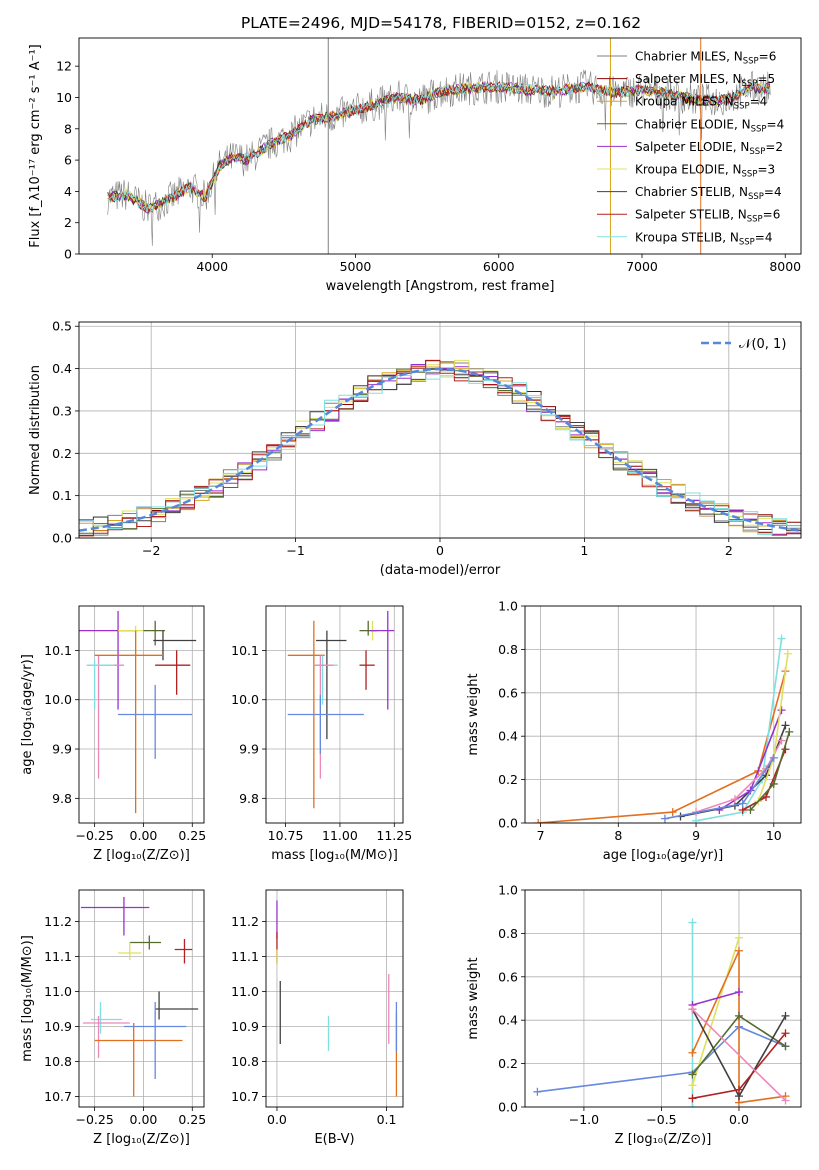  What do you see at coordinates (508, 1107) in the screenshot?
I see `mass_weight_vs_Z-ytick-label: 0.0` at bounding box center [508, 1107].